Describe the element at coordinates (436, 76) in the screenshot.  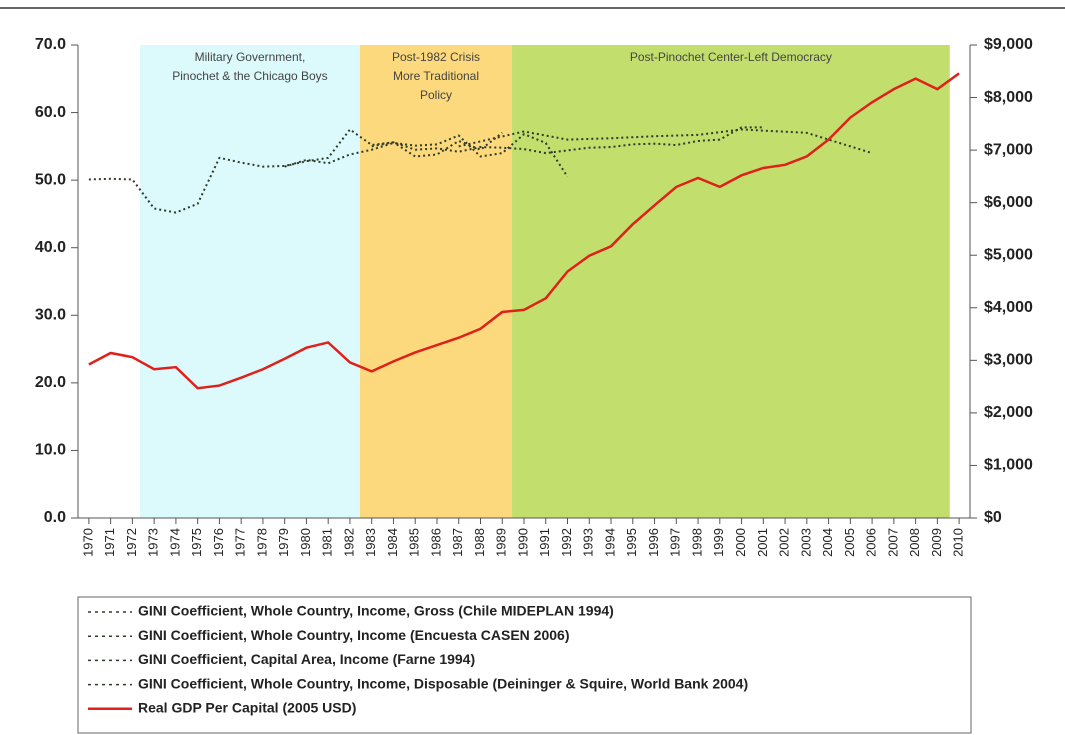
I see `region-label: More Traditional` at that location.